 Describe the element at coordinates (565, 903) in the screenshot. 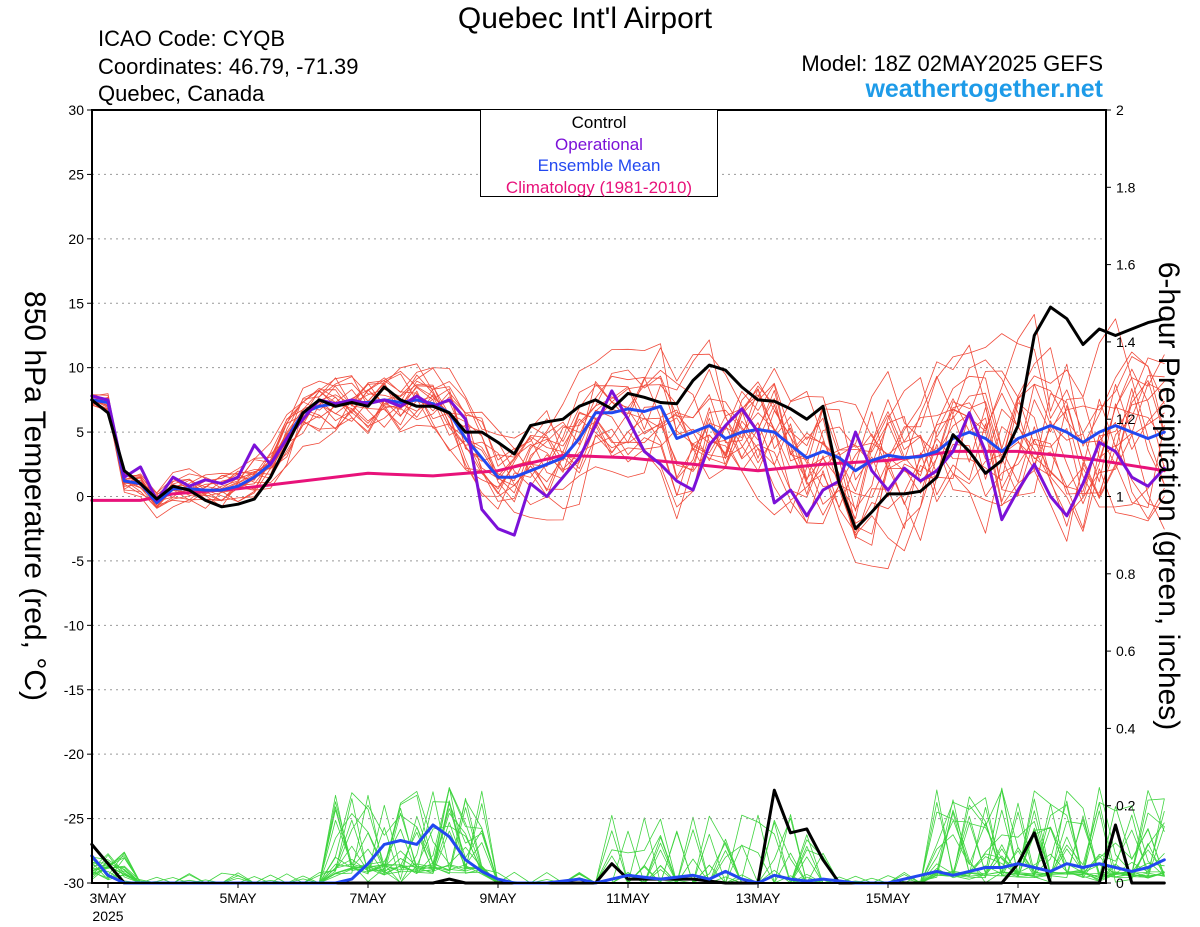

I see `x-axis-ticks: 3MAY 2025 5MAY 7MAY 9MAY 11MAY 13MAY 15MAY 17MAY` at that location.